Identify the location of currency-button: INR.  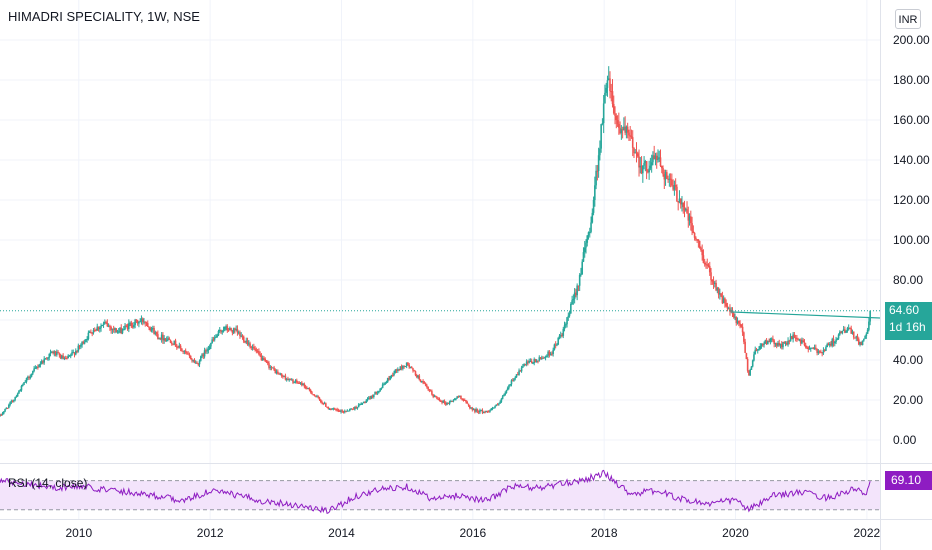
(908, 19).